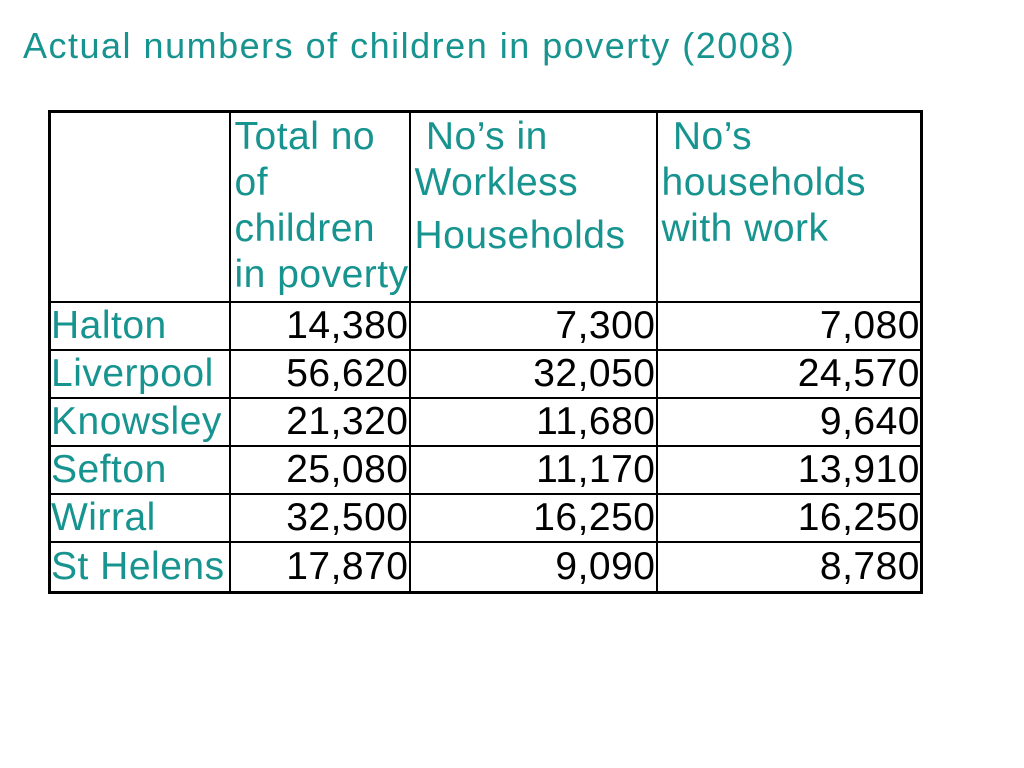 The height and width of the screenshot is (768, 1024). Describe the element at coordinates (139, 469) in the screenshot. I see `area-cell: Sefton` at that location.